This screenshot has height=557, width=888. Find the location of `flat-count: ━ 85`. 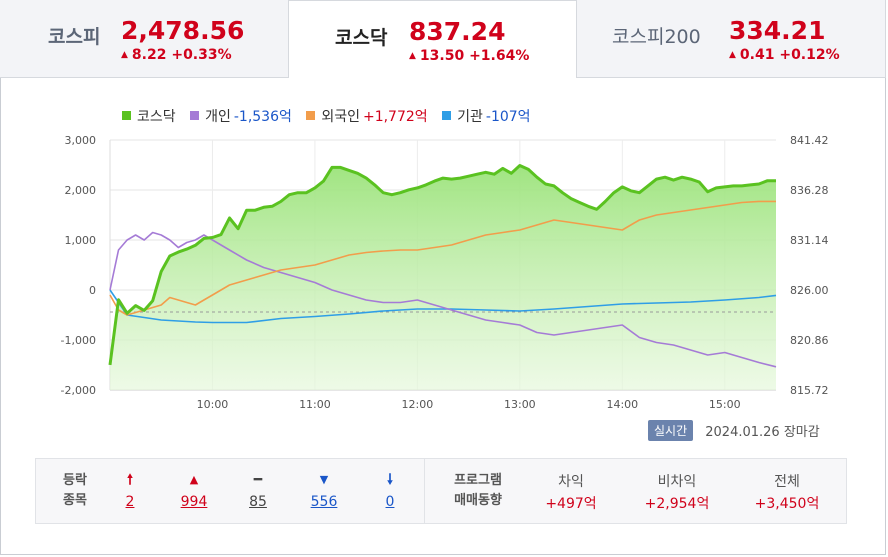

flat-count: ━ 85 is located at coordinates (258, 492).